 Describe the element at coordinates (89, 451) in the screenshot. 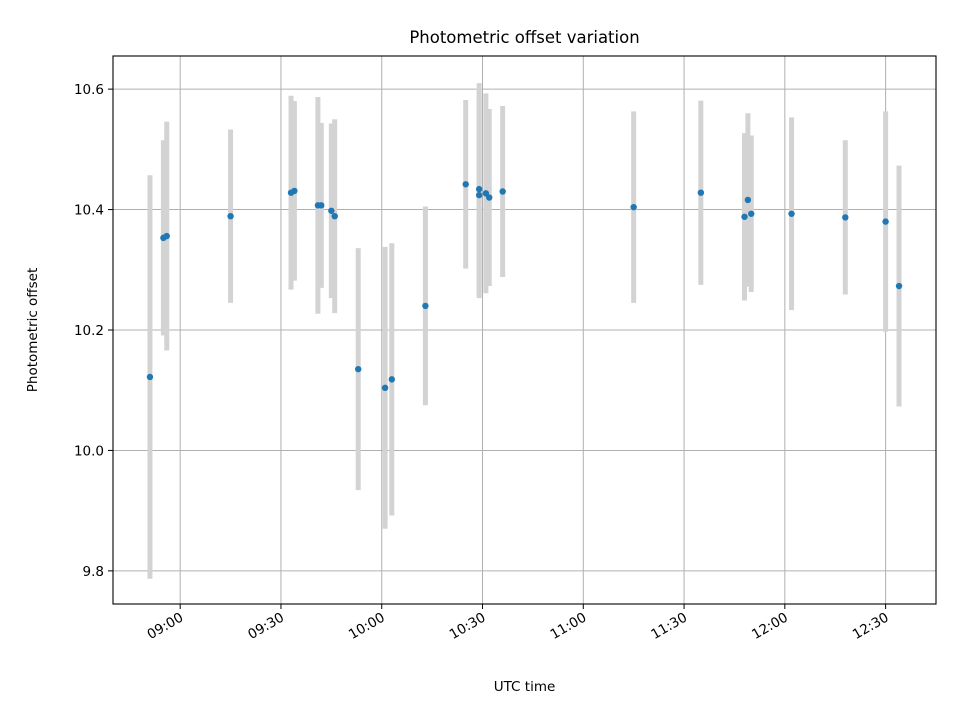

I see `y-tick-label: 10.0` at that location.